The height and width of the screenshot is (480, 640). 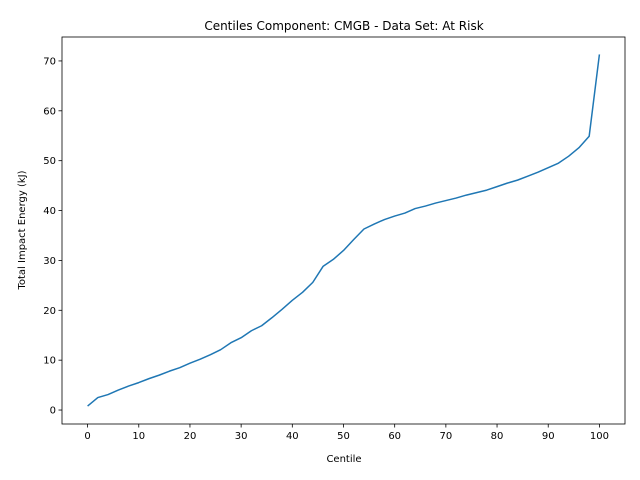 What do you see at coordinates (49, 111) in the screenshot?
I see `y-tick-label: 60` at bounding box center [49, 111].